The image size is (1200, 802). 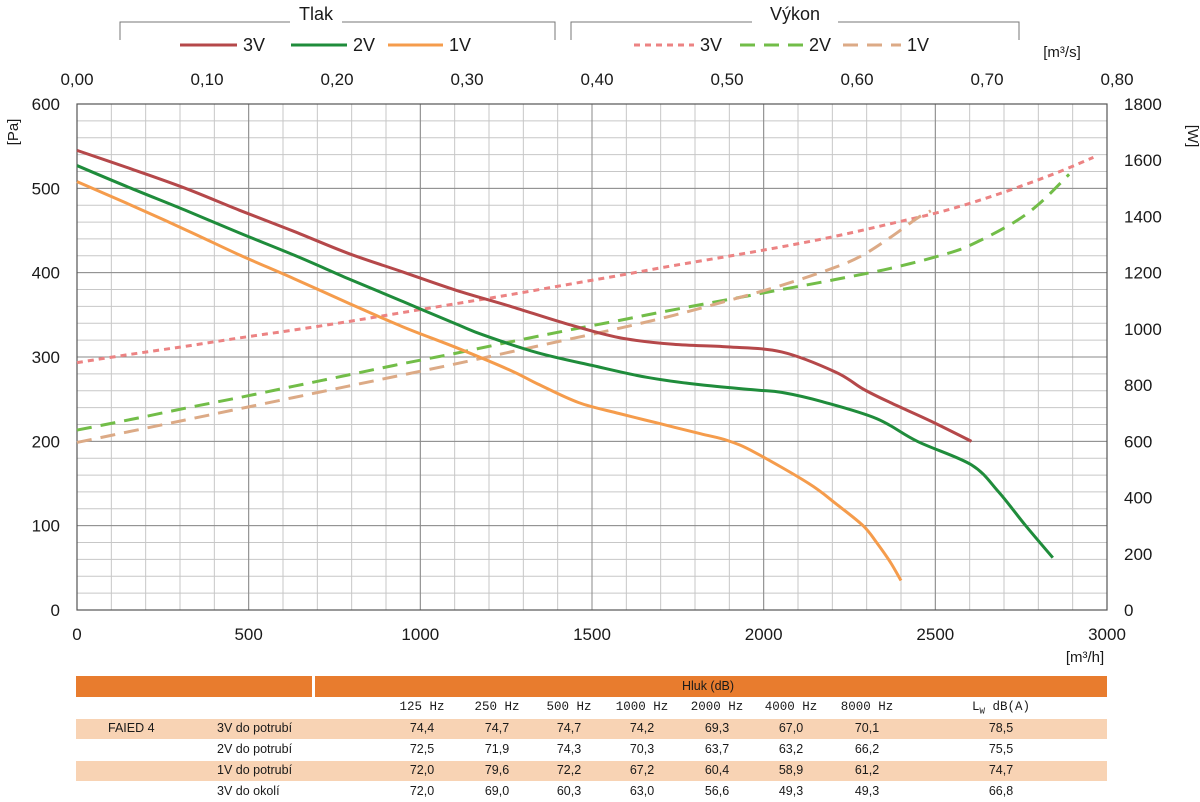 What do you see at coordinates (1001, 749) in the screenshot?
I see `lw-cell: 75,5` at bounding box center [1001, 749].